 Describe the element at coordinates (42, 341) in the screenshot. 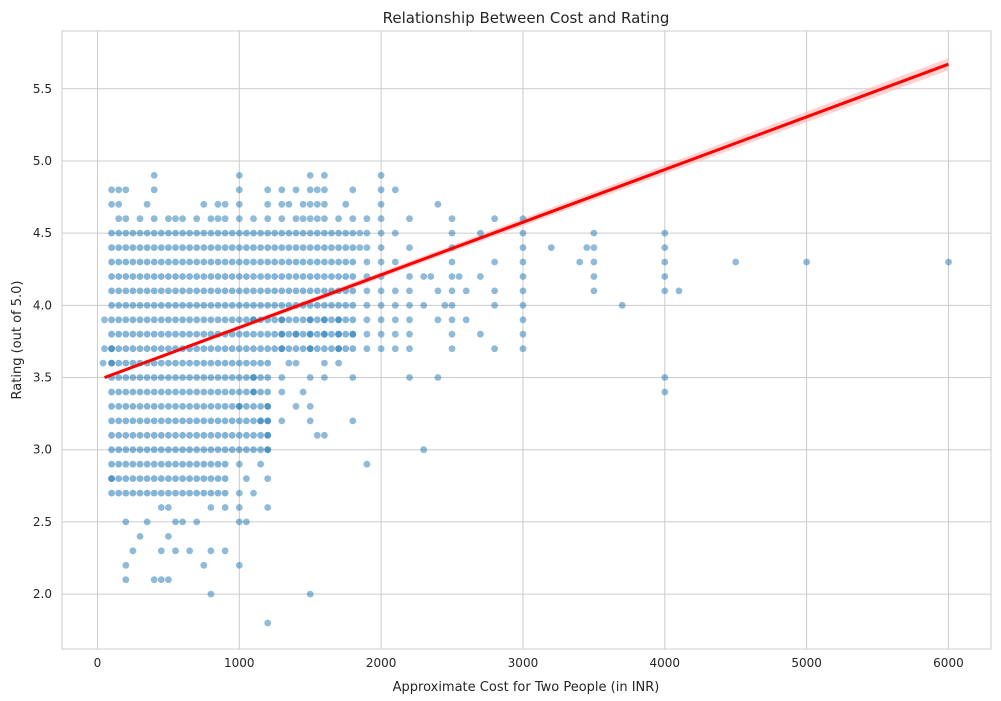

I see `y-tick-labels: 2.0 2.5 3.0 3.5 4.0 4.5 5.0 5.5` at that location.